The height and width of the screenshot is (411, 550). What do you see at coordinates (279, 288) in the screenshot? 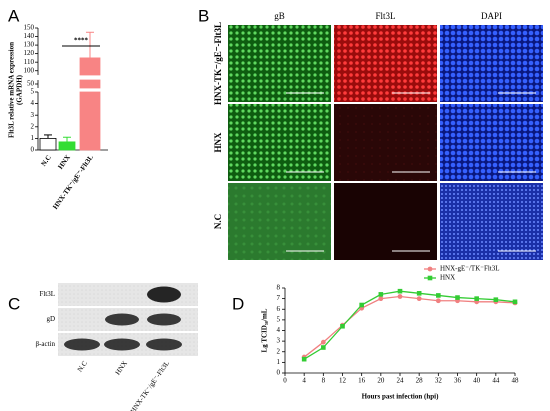
I see `y-tick-label: 8` at bounding box center [279, 288].